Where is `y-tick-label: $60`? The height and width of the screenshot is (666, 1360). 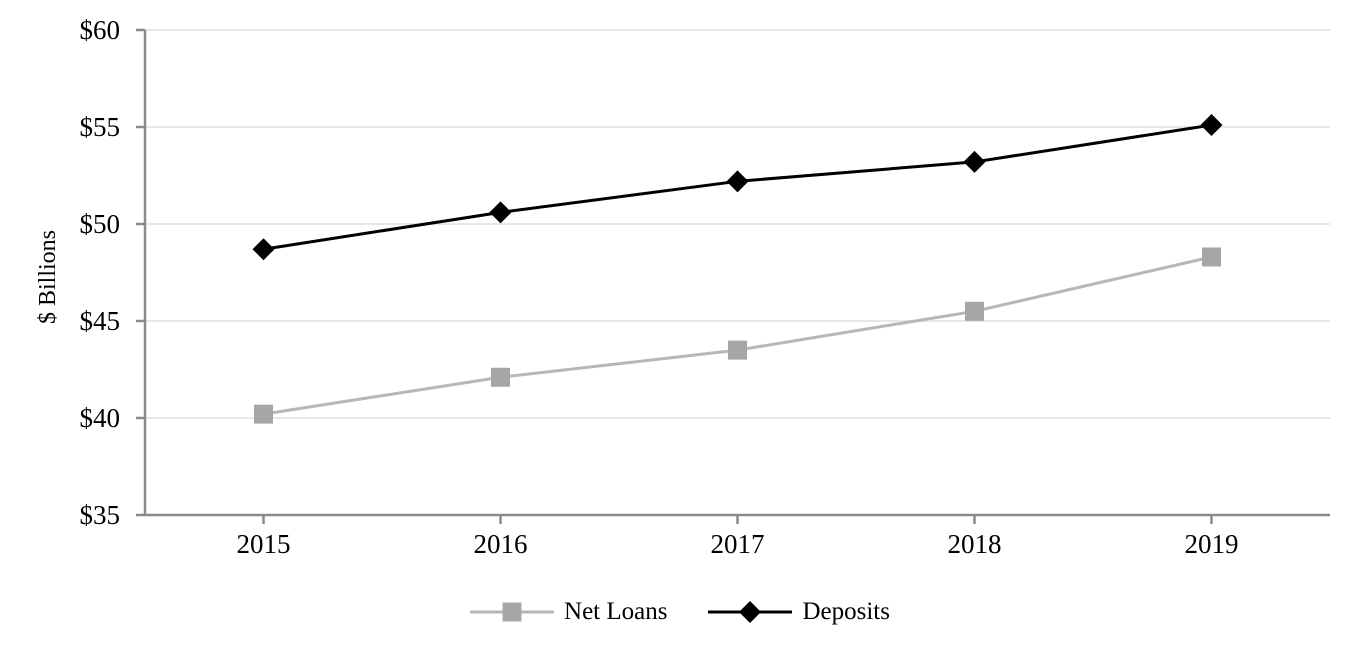
y-tick-label: $60 is located at coordinates (100, 30).